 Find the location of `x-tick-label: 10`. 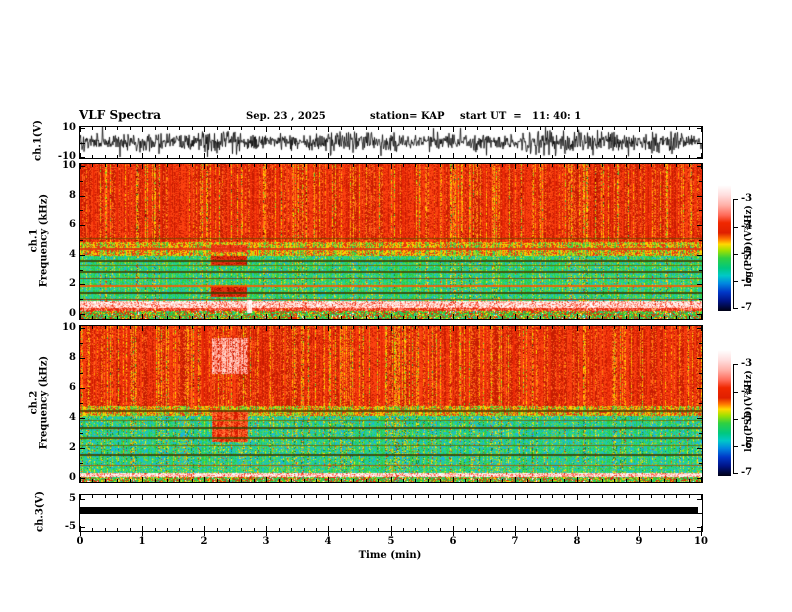

x-tick-label: 10 is located at coordinates (701, 541).